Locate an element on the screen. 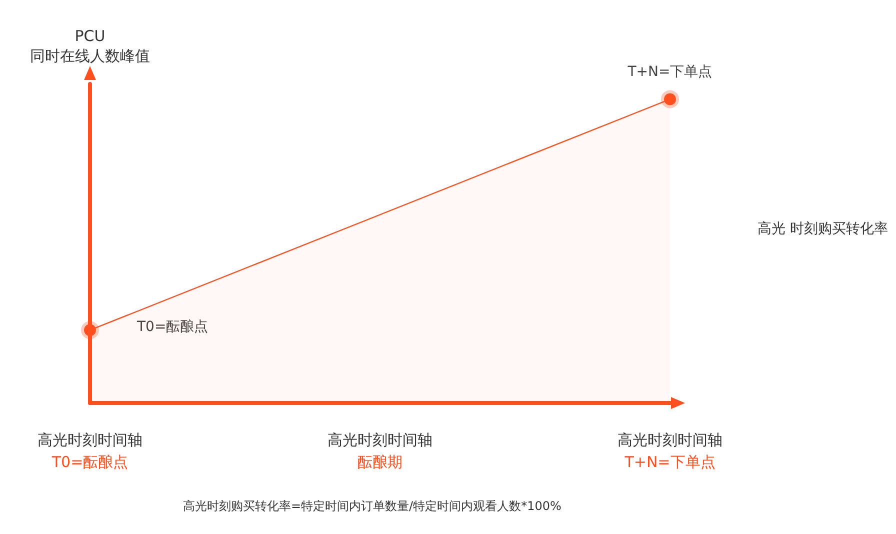 The width and height of the screenshot is (896, 534). text: 高光时刻购买转化率=特定时间内订单数量/特定时间内观看人数*100% is located at coordinates (372, 506).